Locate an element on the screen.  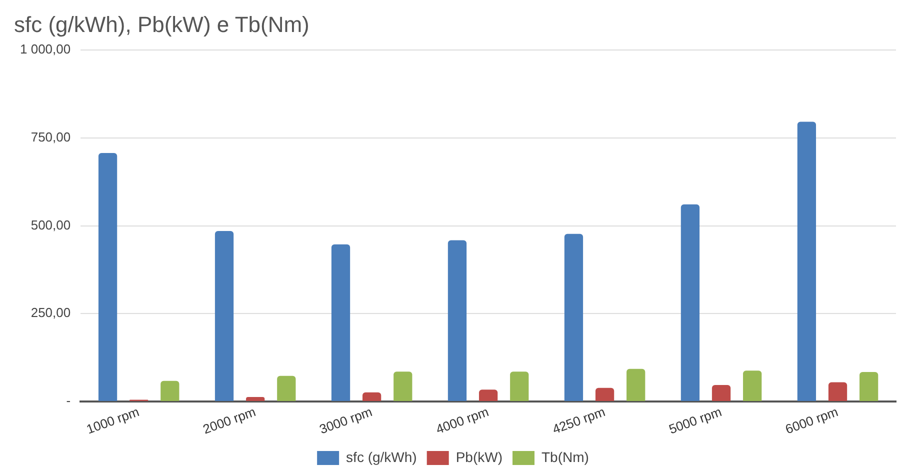
y-tick-label: 1 000,00 is located at coordinates (45, 49).